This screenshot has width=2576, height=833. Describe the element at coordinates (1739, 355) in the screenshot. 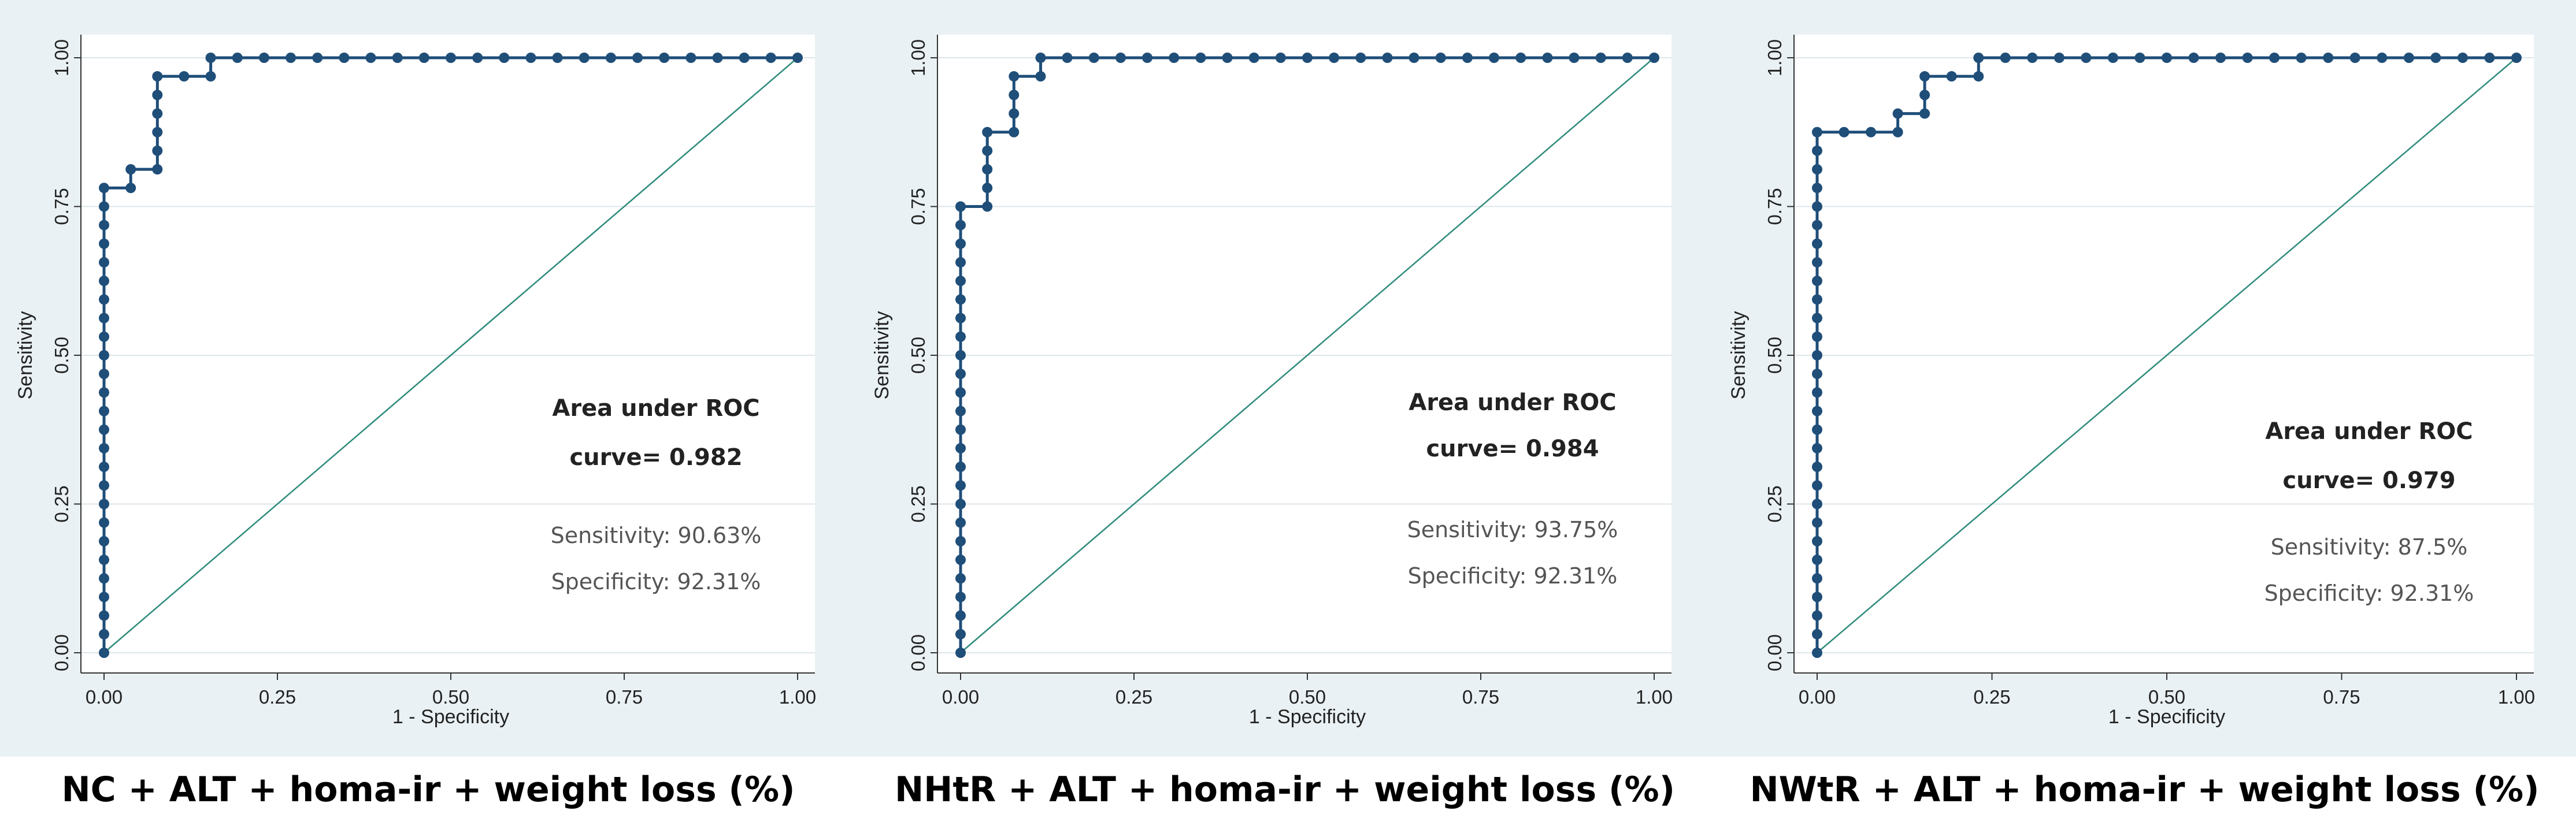

I see `y-axis-title: Sensitivity` at that location.